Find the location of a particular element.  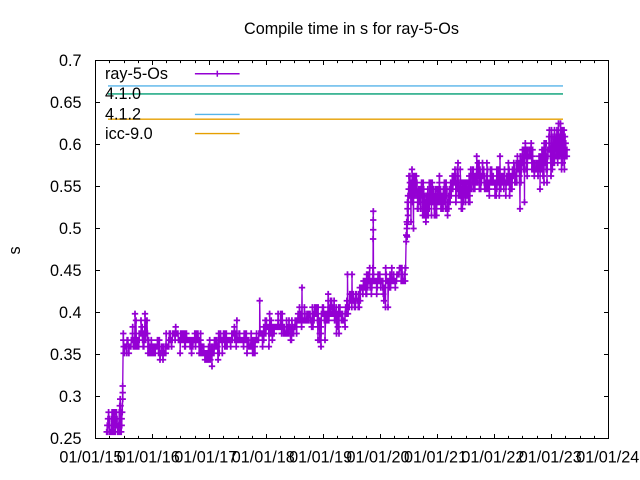

svg-text: 01/01/15 is located at coordinates (90, 458).